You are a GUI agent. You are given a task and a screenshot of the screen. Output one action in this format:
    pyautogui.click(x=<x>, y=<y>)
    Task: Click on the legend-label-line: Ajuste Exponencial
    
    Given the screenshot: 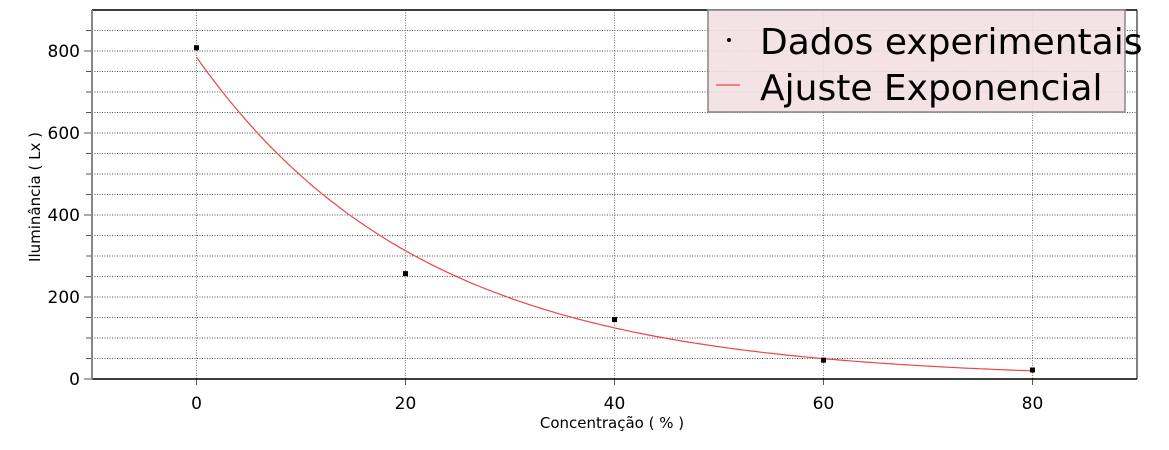 What is the action you would take?
    pyautogui.click(x=931, y=88)
    